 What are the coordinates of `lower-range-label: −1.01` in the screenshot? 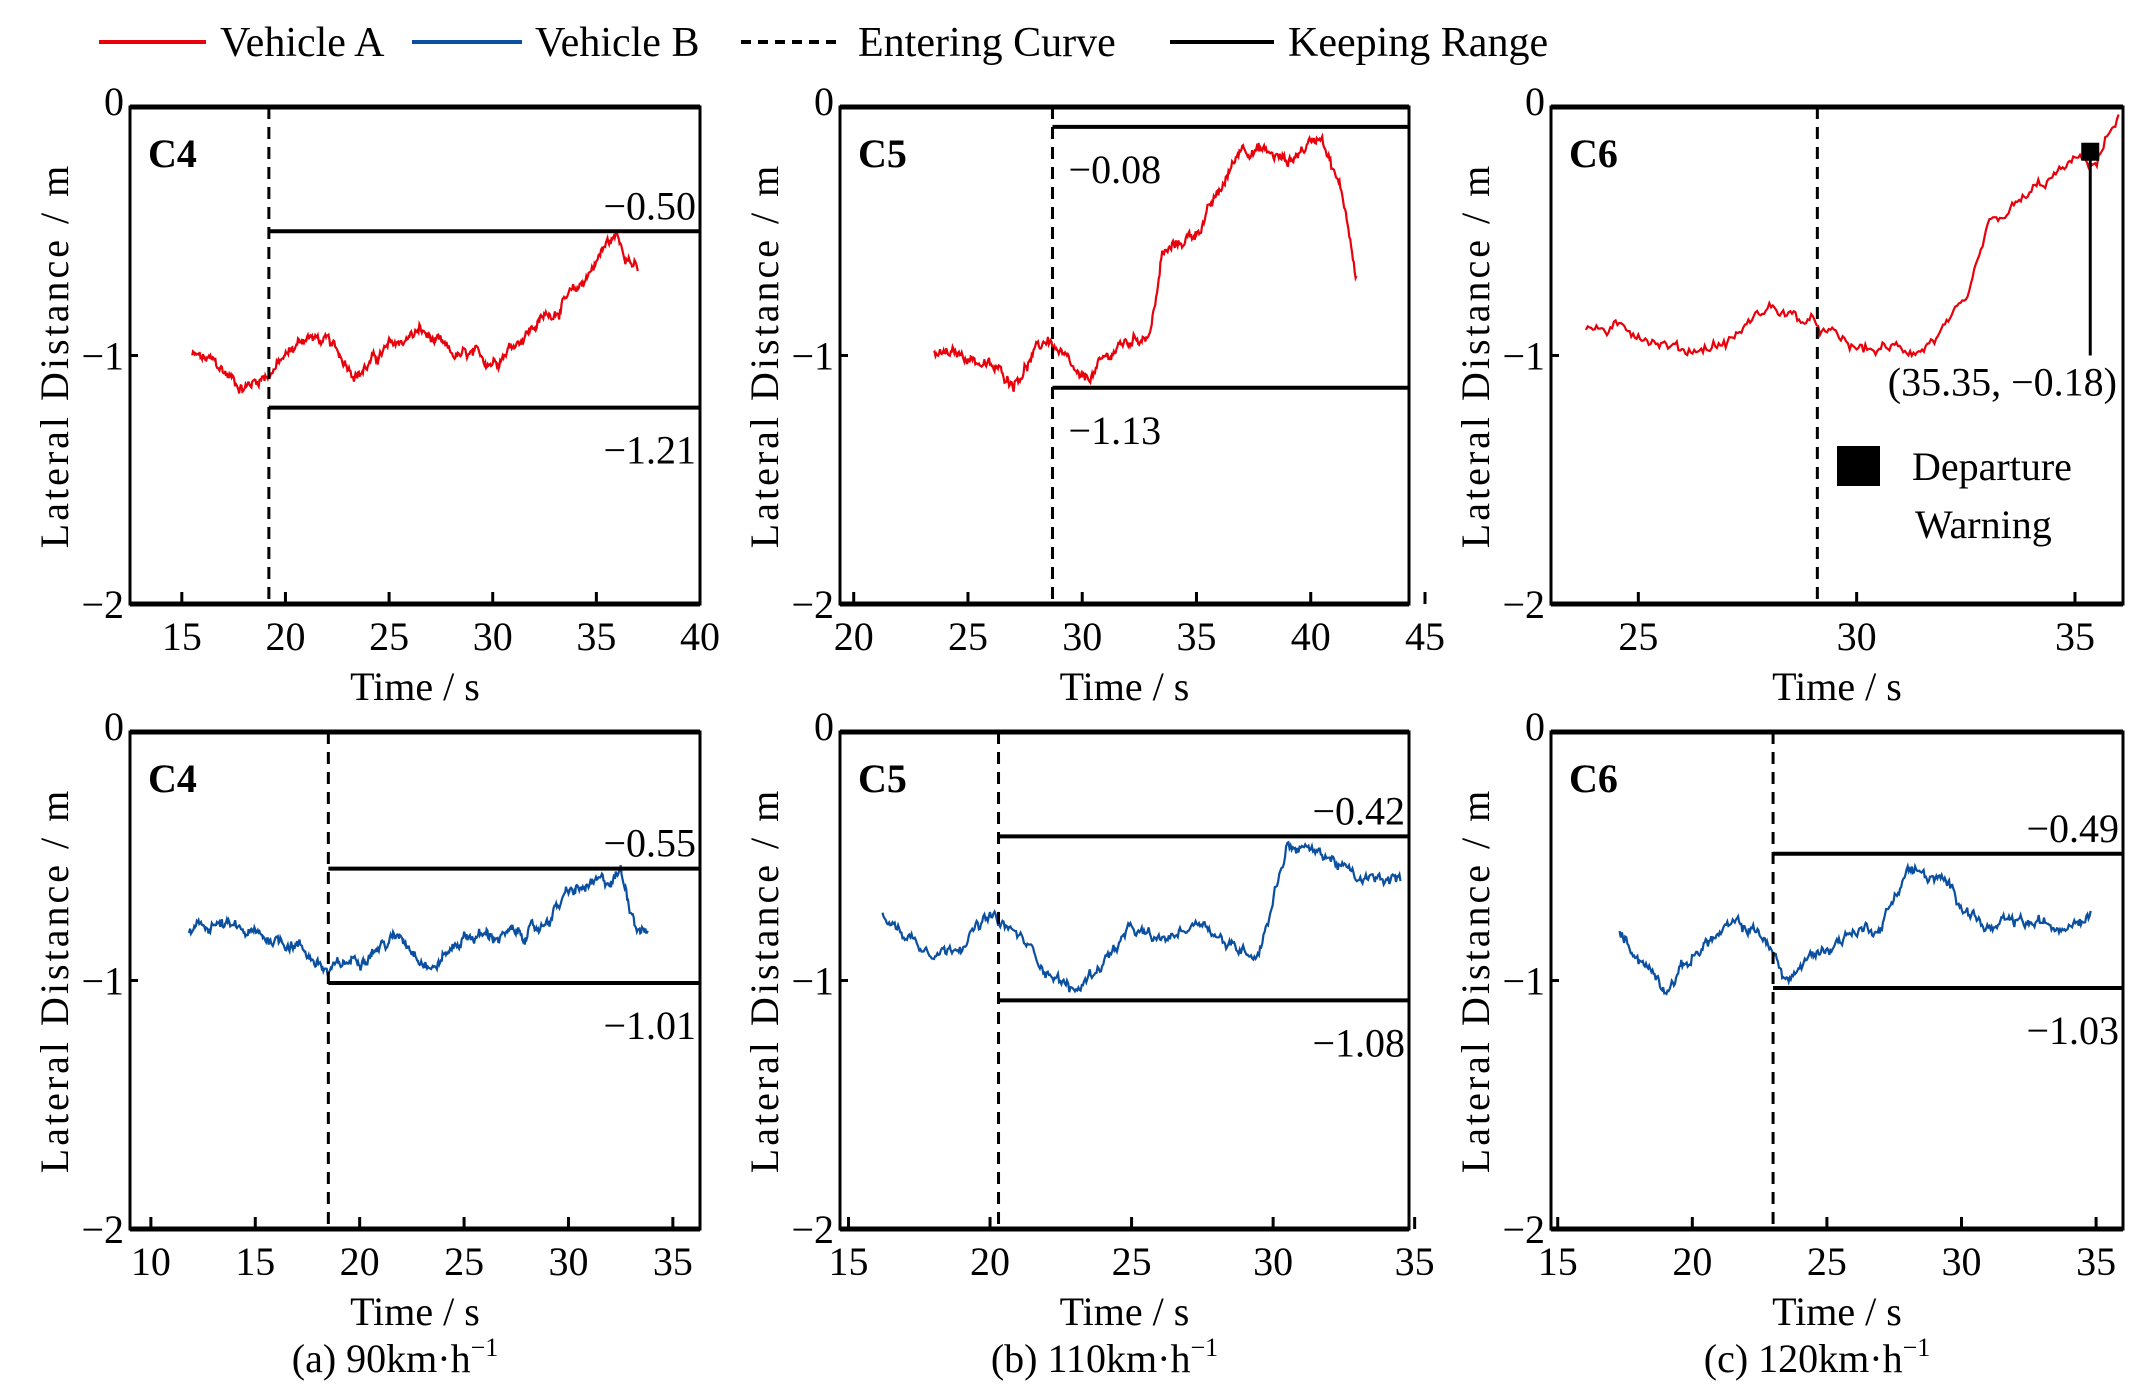 It's located at (649, 1025).